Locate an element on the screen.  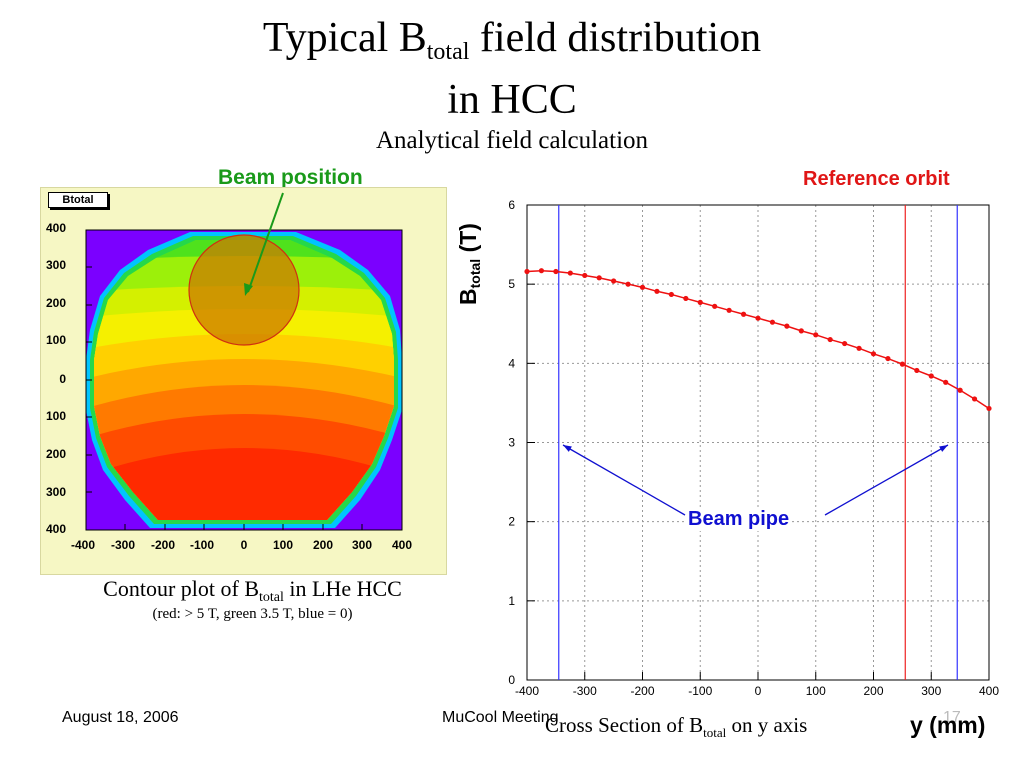
contour-xtick: 400 is located at coordinates (402, 545).